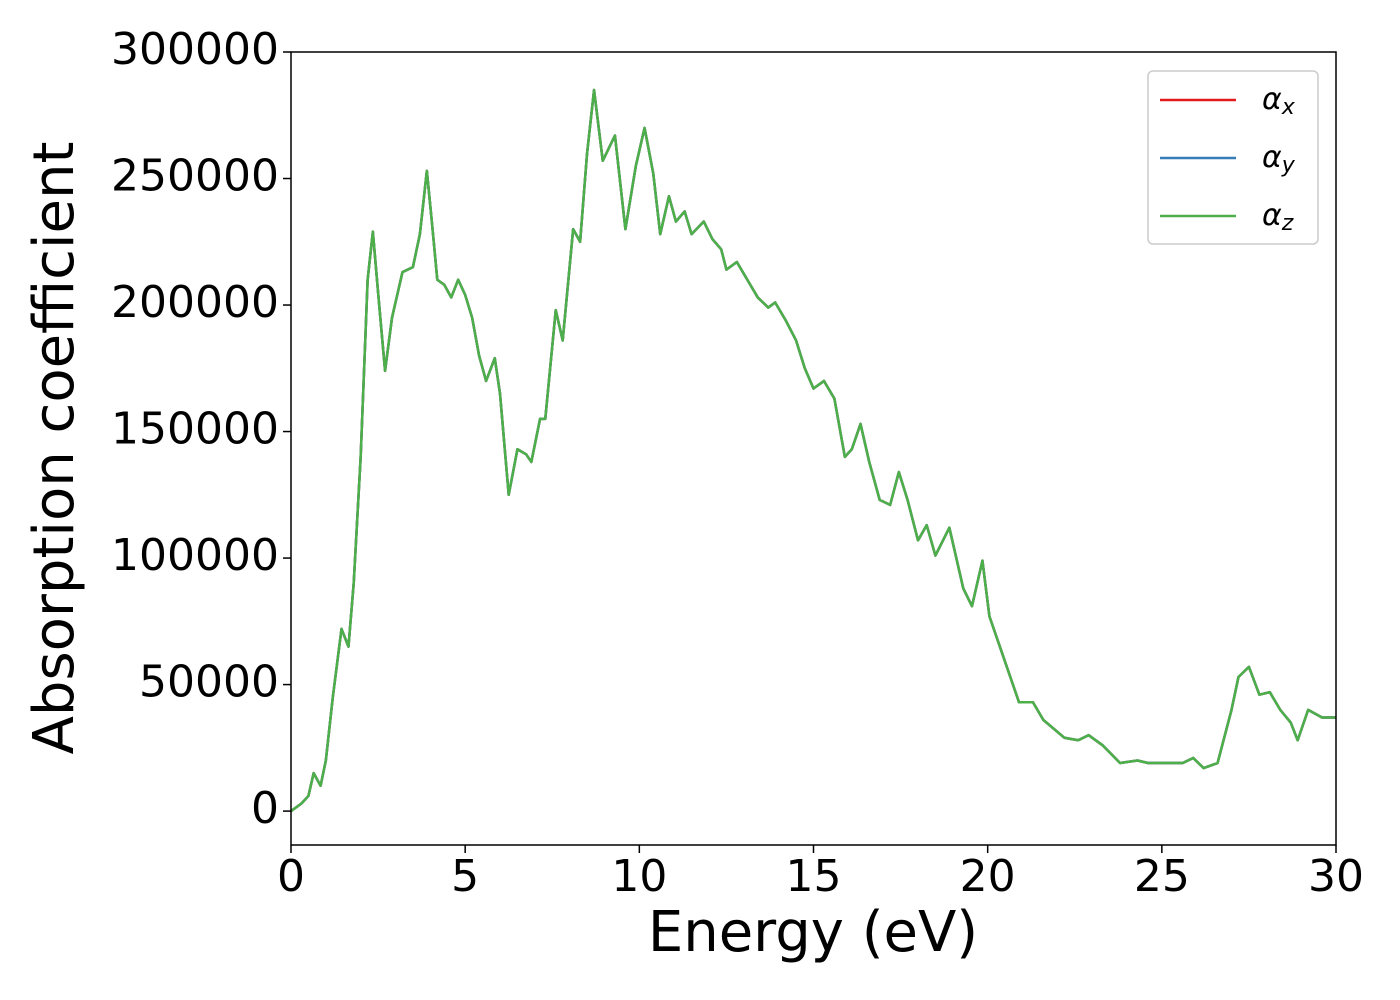  What do you see at coordinates (265, 808) in the screenshot?
I see `y-tick-label: 0` at bounding box center [265, 808].